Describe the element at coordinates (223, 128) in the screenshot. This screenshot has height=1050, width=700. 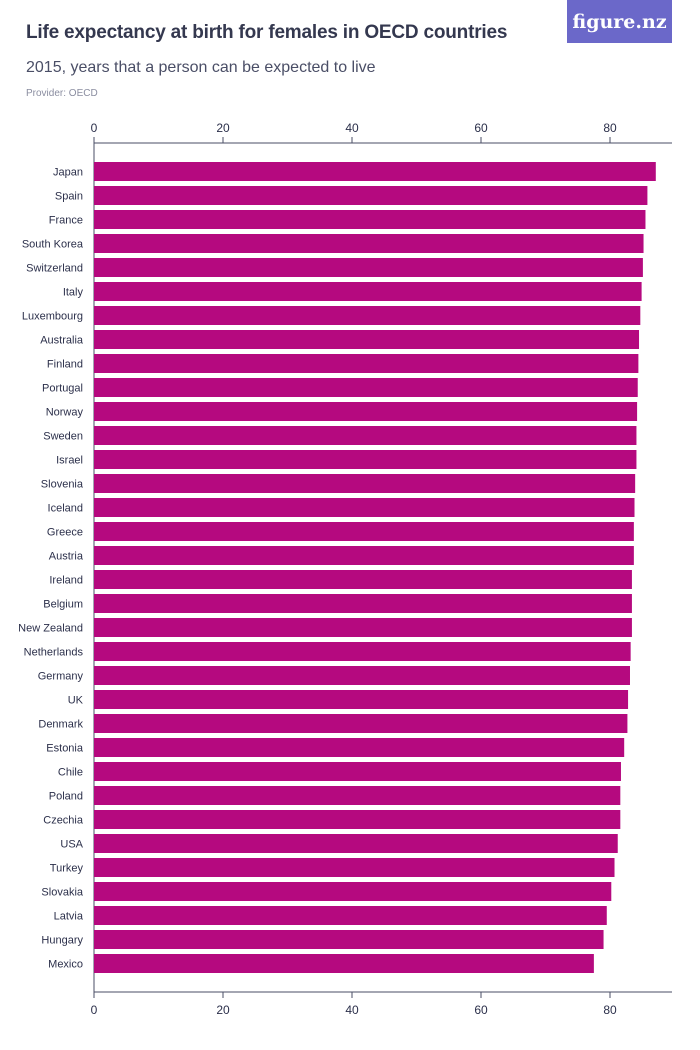
I see `x-tick-label-top: 20` at that location.